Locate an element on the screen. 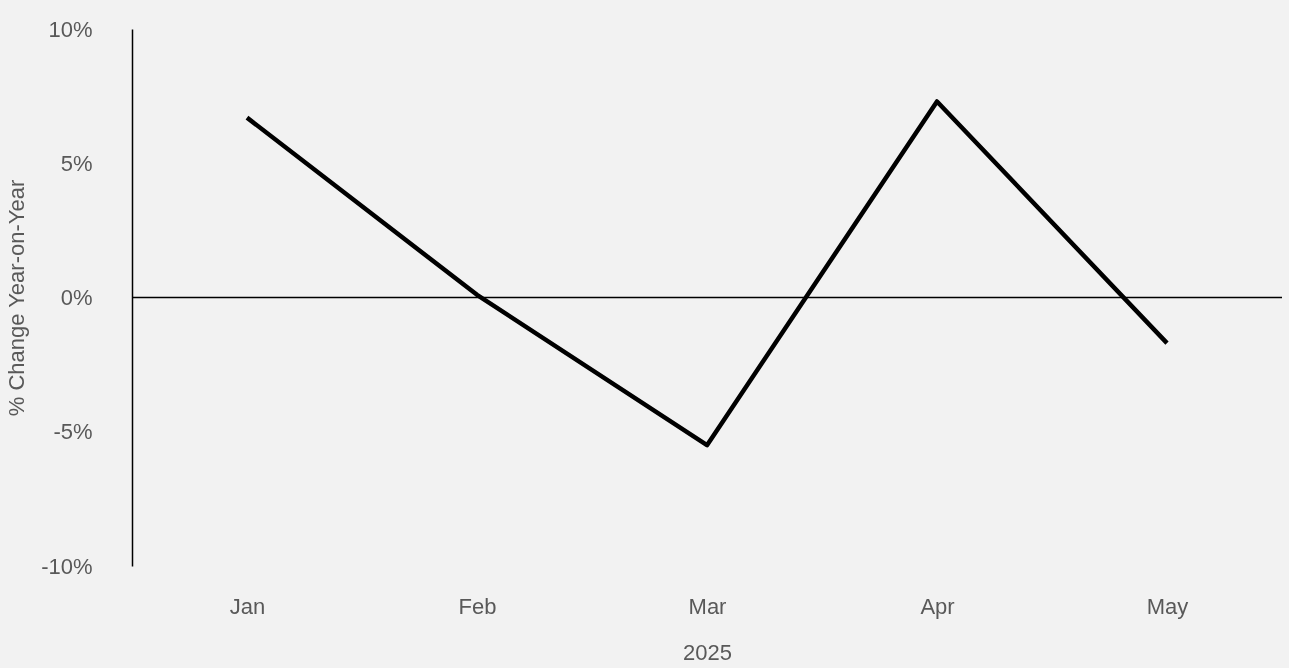  y-tick-label: 10% is located at coordinates (70, 29).